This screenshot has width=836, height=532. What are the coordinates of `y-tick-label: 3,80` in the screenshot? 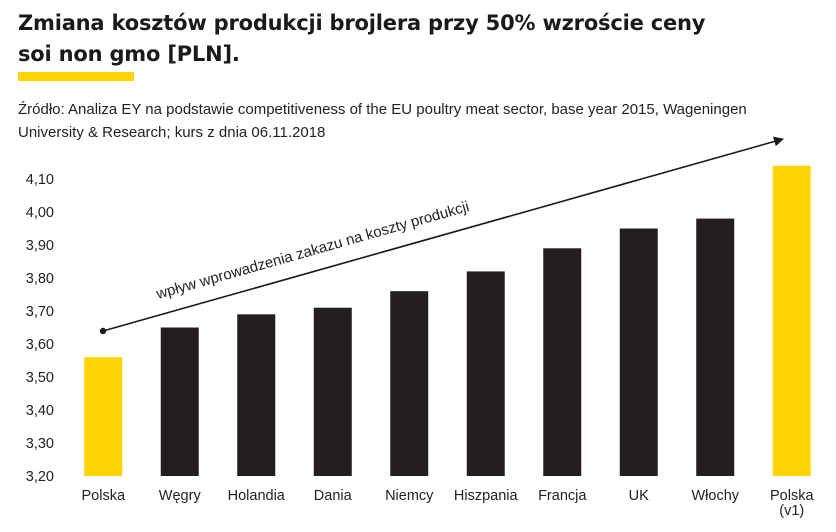 It's located at (40, 279).